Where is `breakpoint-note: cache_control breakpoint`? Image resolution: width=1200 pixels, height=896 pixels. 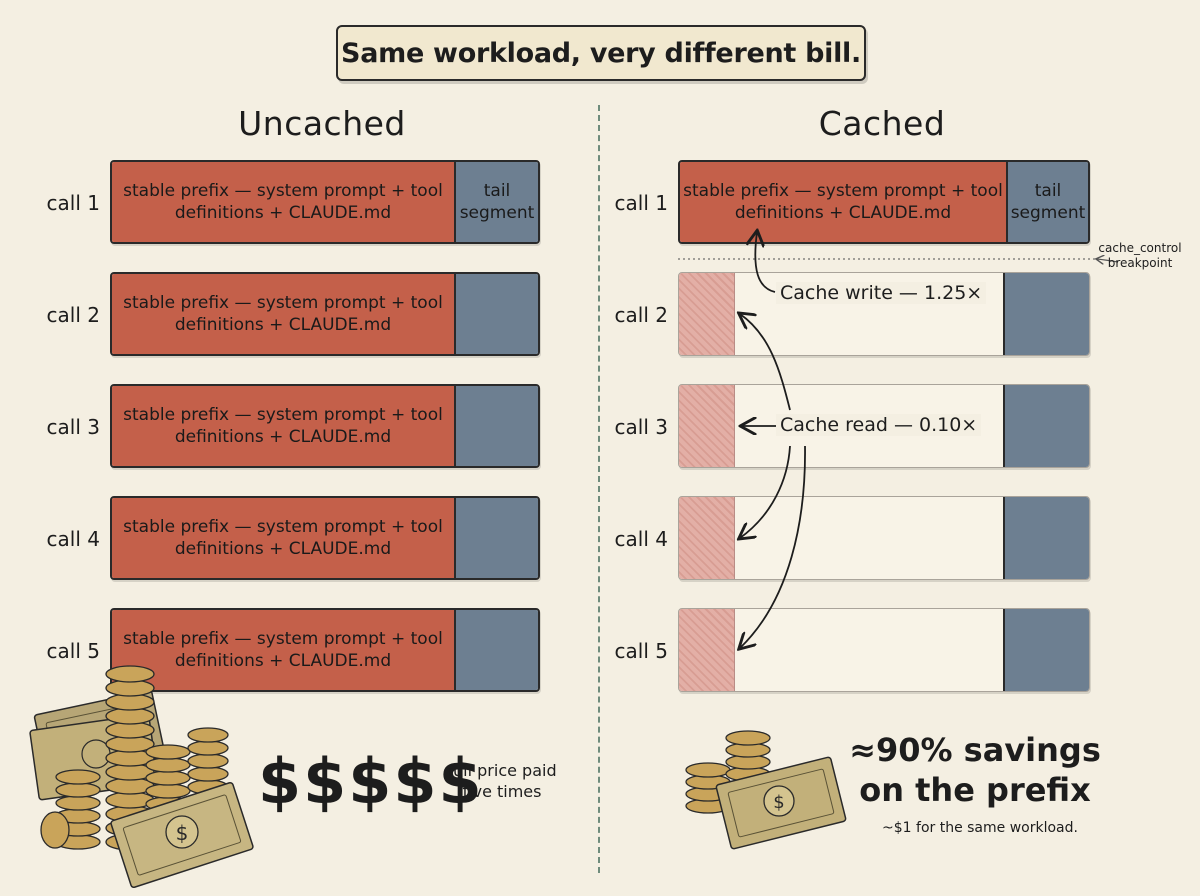 breakpoint-note: cache_control breakpoint is located at coordinates (1140, 255).